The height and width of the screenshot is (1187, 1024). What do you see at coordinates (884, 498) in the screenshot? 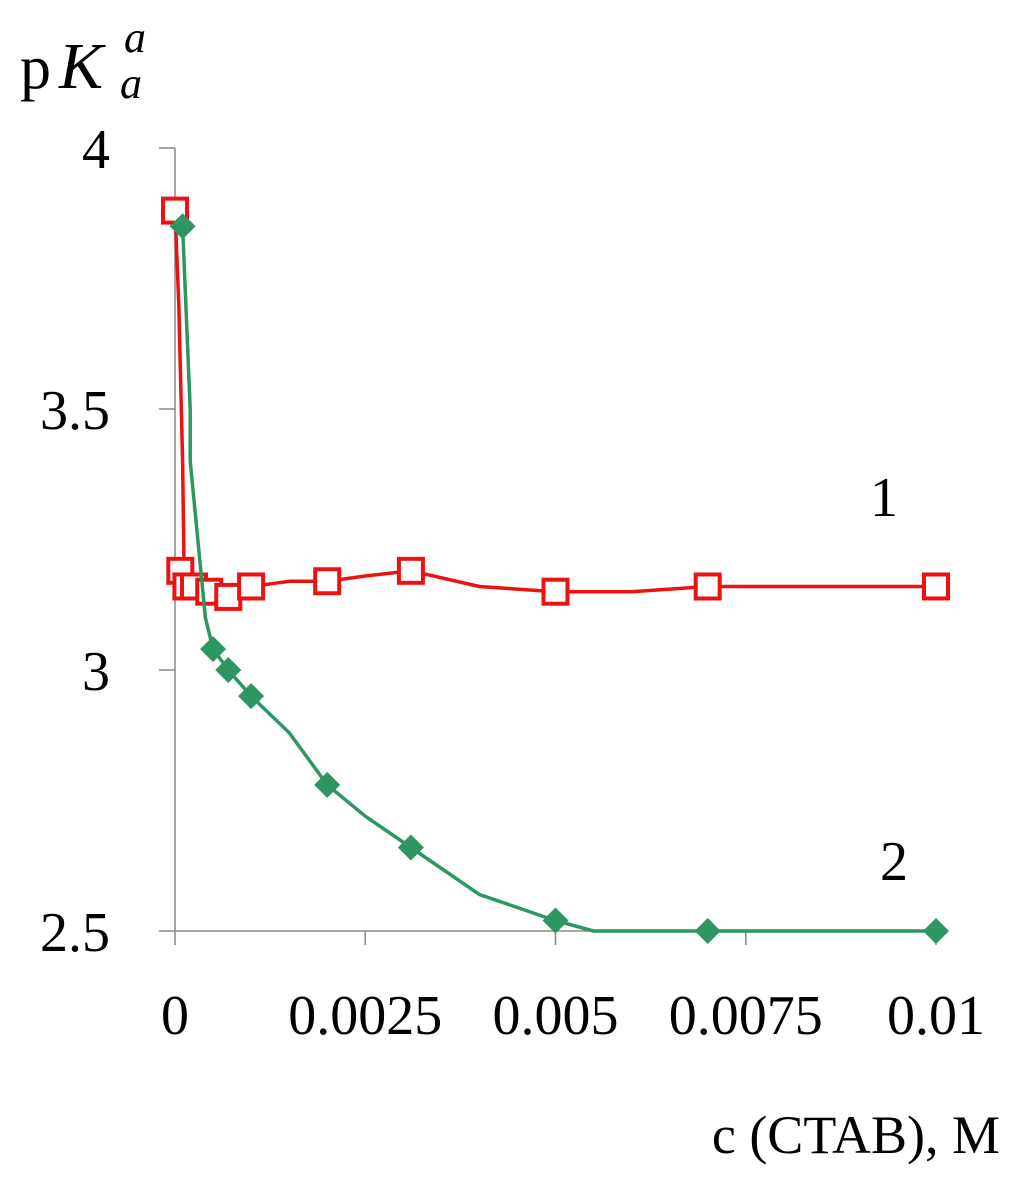
I see `series-1-label: 1` at bounding box center [884, 498].